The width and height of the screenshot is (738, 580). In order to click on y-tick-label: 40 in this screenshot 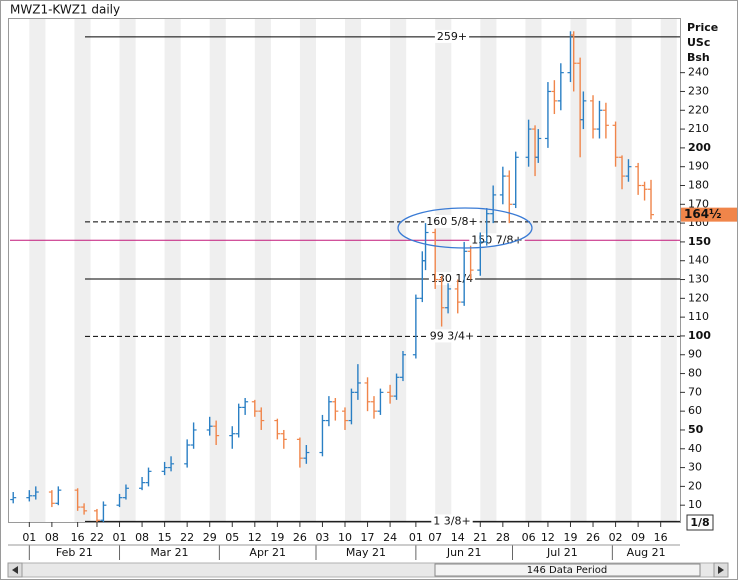, I will do `click(695, 448)`.